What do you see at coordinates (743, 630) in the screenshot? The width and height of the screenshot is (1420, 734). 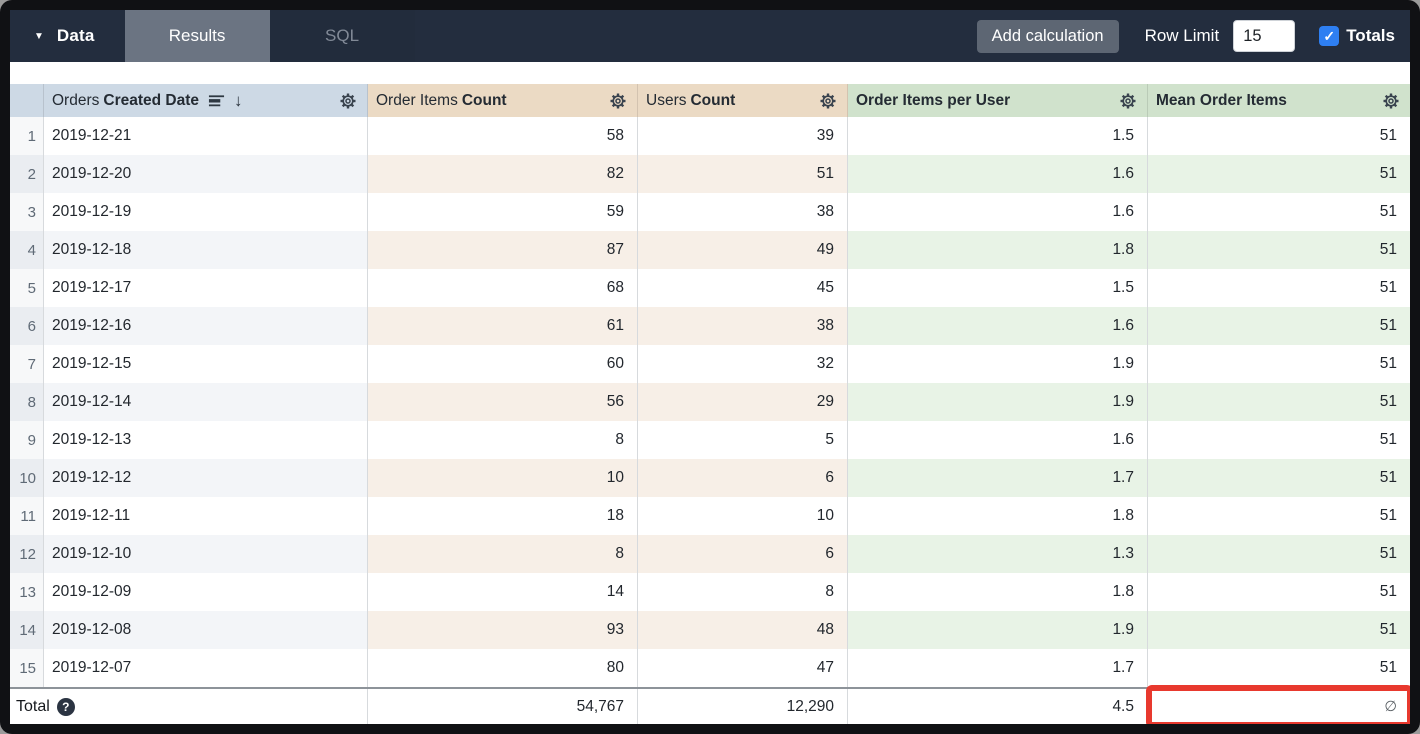 I see `cell-users-count: 48` at bounding box center [743, 630].